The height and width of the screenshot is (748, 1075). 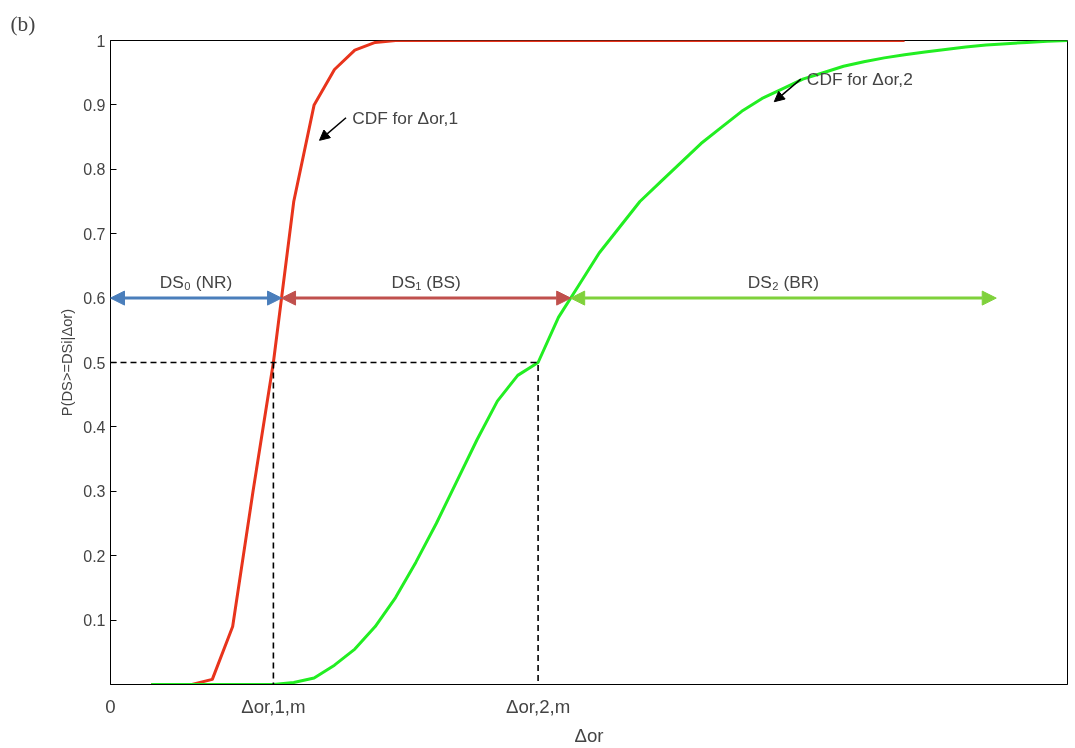 I want to click on y-tick-label: 0.6, so click(x=94, y=299).